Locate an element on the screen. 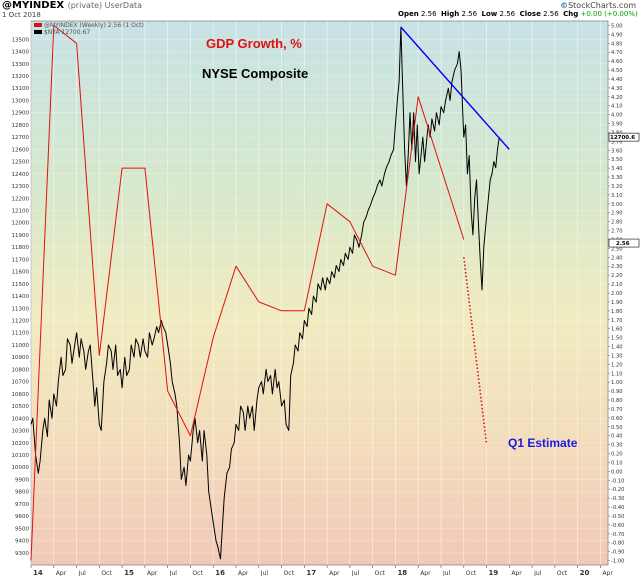 This screenshot has width=640, height=576. left-tick-label: 10100 is located at coordinates (21, 456).